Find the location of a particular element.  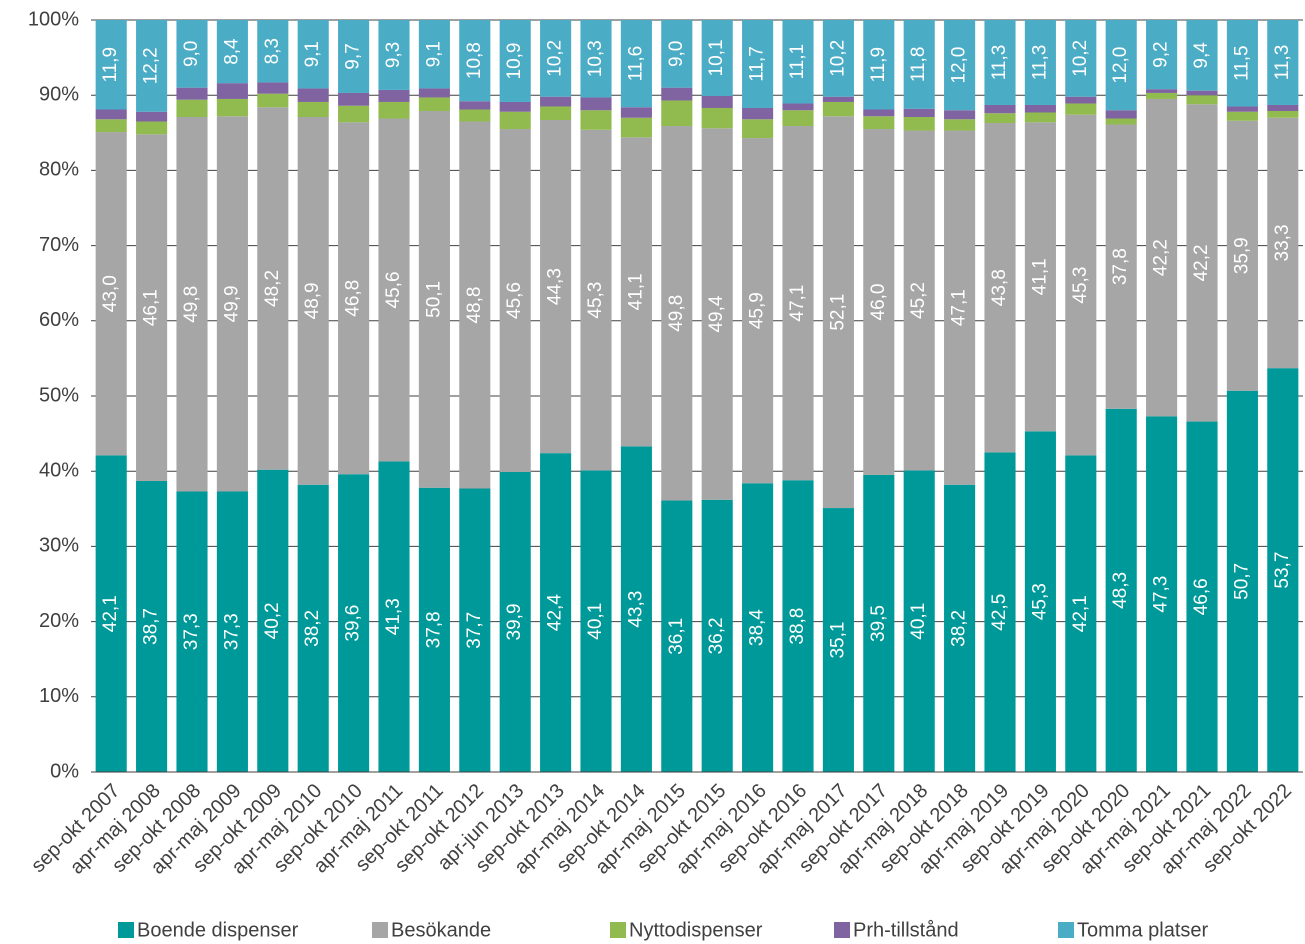

value-label: 48,9 is located at coordinates (312, 300).